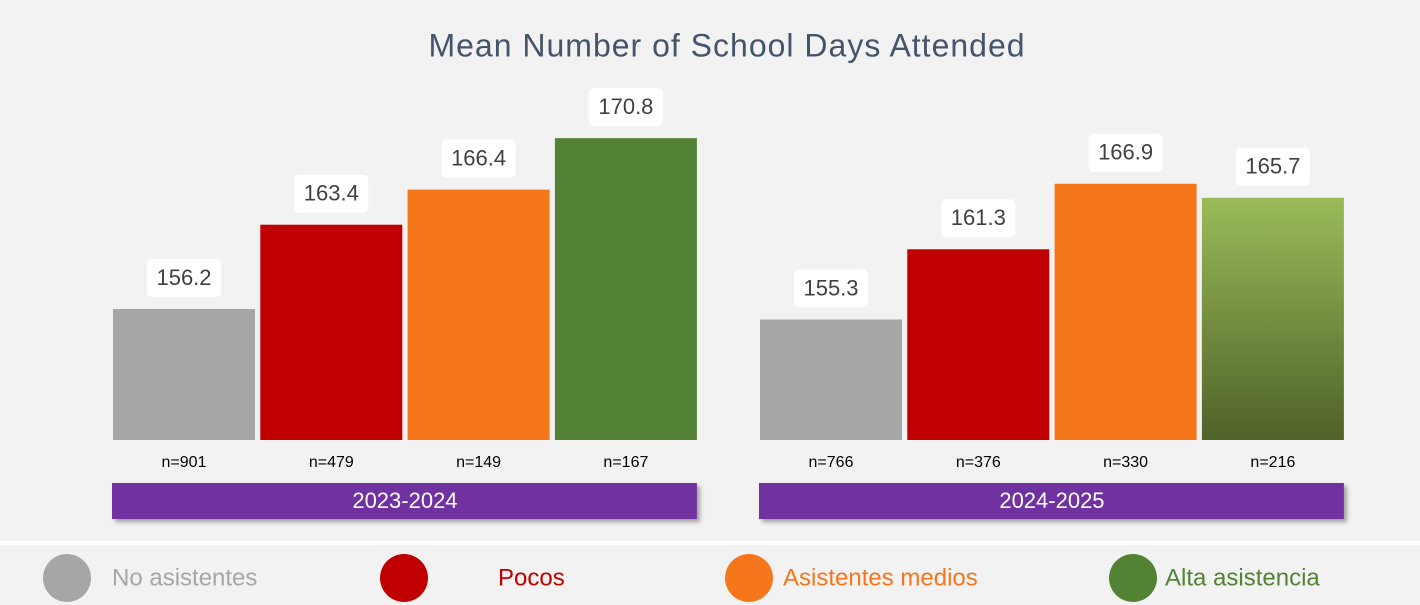  What do you see at coordinates (184, 462) in the screenshot?
I see `n-label: n=901` at bounding box center [184, 462].